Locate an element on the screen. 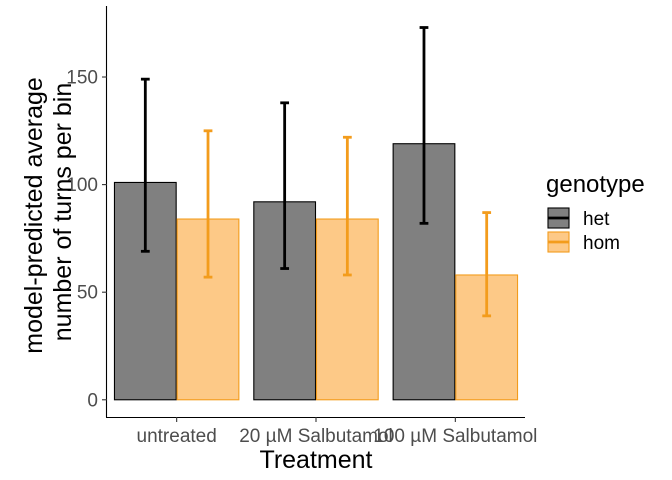 This screenshot has width=672, height=480. y-tick-label: 0 is located at coordinates (92, 400).